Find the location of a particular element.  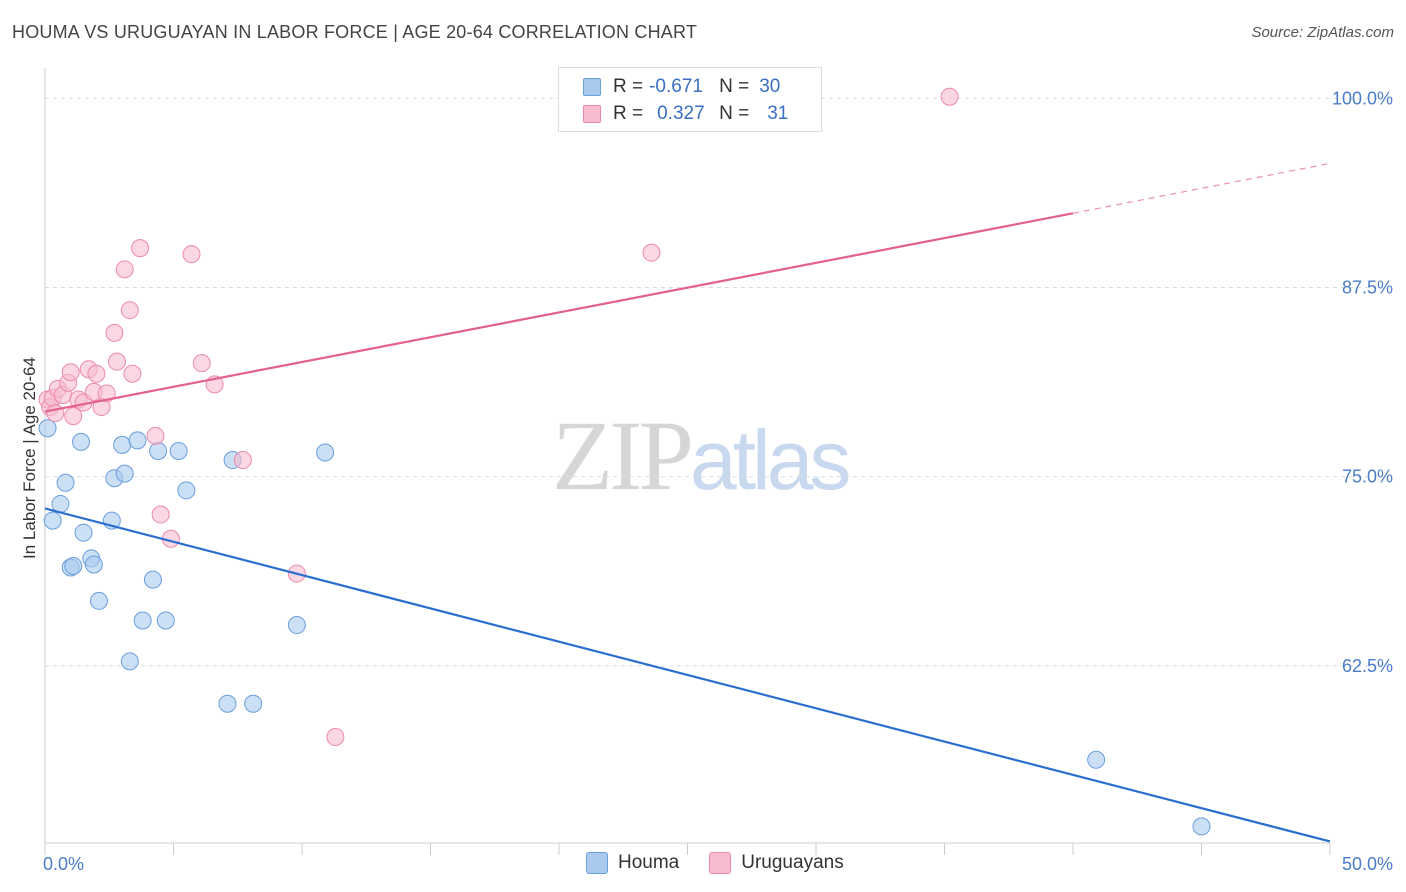

legend-label-uruguayans: Uruguayans is located at coordinates (792, 862).